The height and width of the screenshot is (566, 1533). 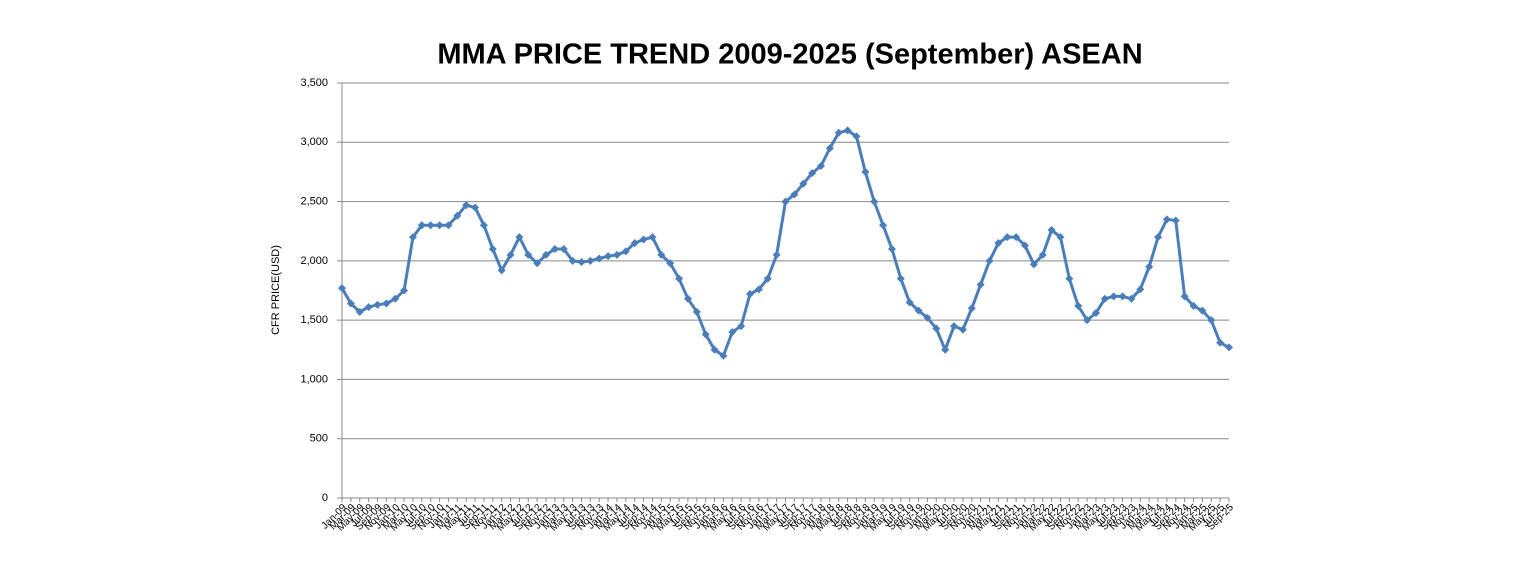 What do you see at coordinates (319, 439) in the screenshot?
I see `y-tick-label: 500` at bounding box center [319, 439].